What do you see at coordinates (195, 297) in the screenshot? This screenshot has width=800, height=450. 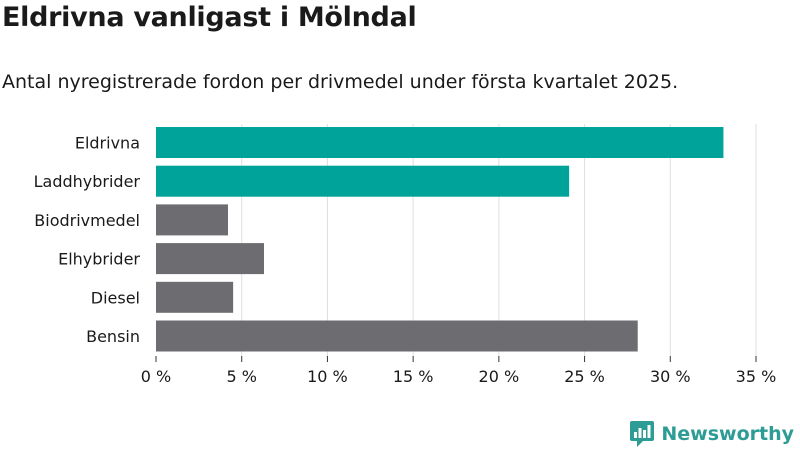 I see `bar-diesel` at bounding box center [195, 297].